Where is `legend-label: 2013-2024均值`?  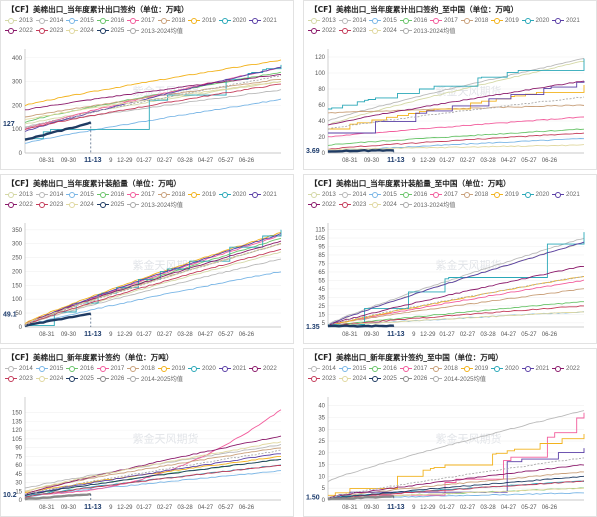 legend-label: 2013-2024均值 is located at coordinates (162, 205).